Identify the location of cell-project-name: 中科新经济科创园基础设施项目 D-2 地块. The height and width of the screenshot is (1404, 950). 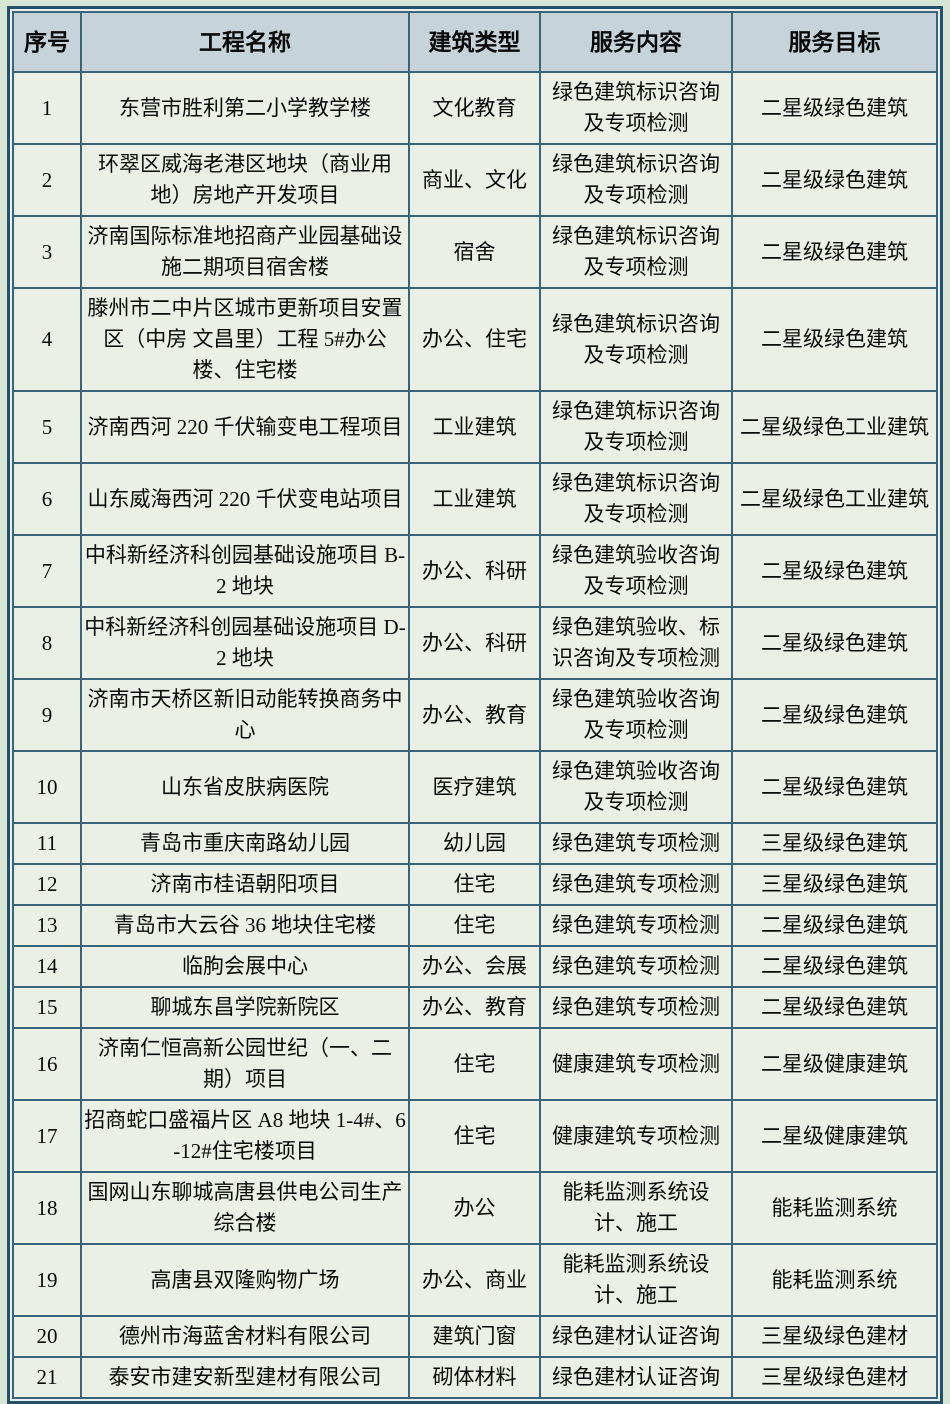
(245, 643).